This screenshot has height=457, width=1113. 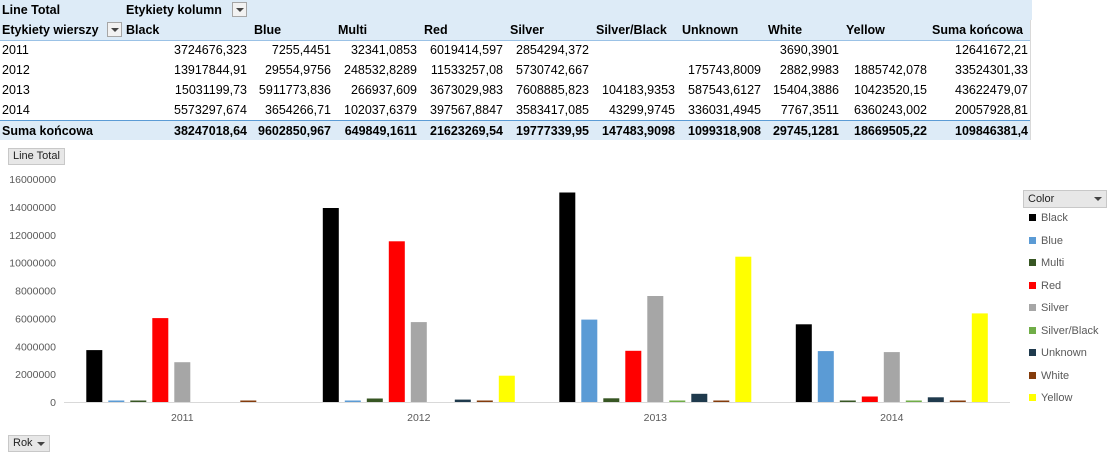 I want to click on column-header-yellow: Yellow, so click(x=865, y=30).